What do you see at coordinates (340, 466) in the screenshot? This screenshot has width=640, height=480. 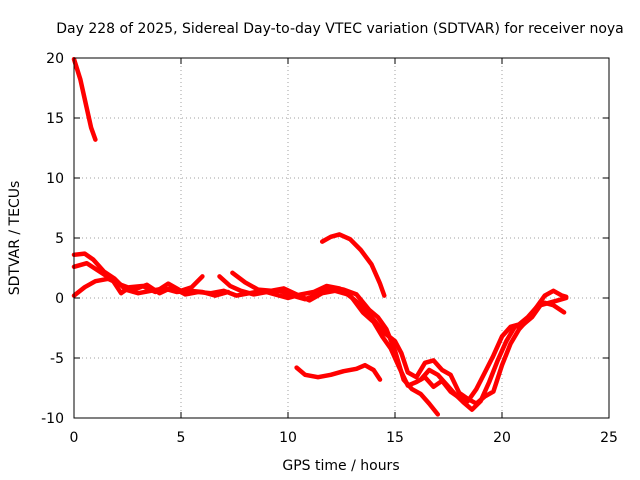 I see `x-axis-label: GPS time / hours` at bounding box center [340, 466].